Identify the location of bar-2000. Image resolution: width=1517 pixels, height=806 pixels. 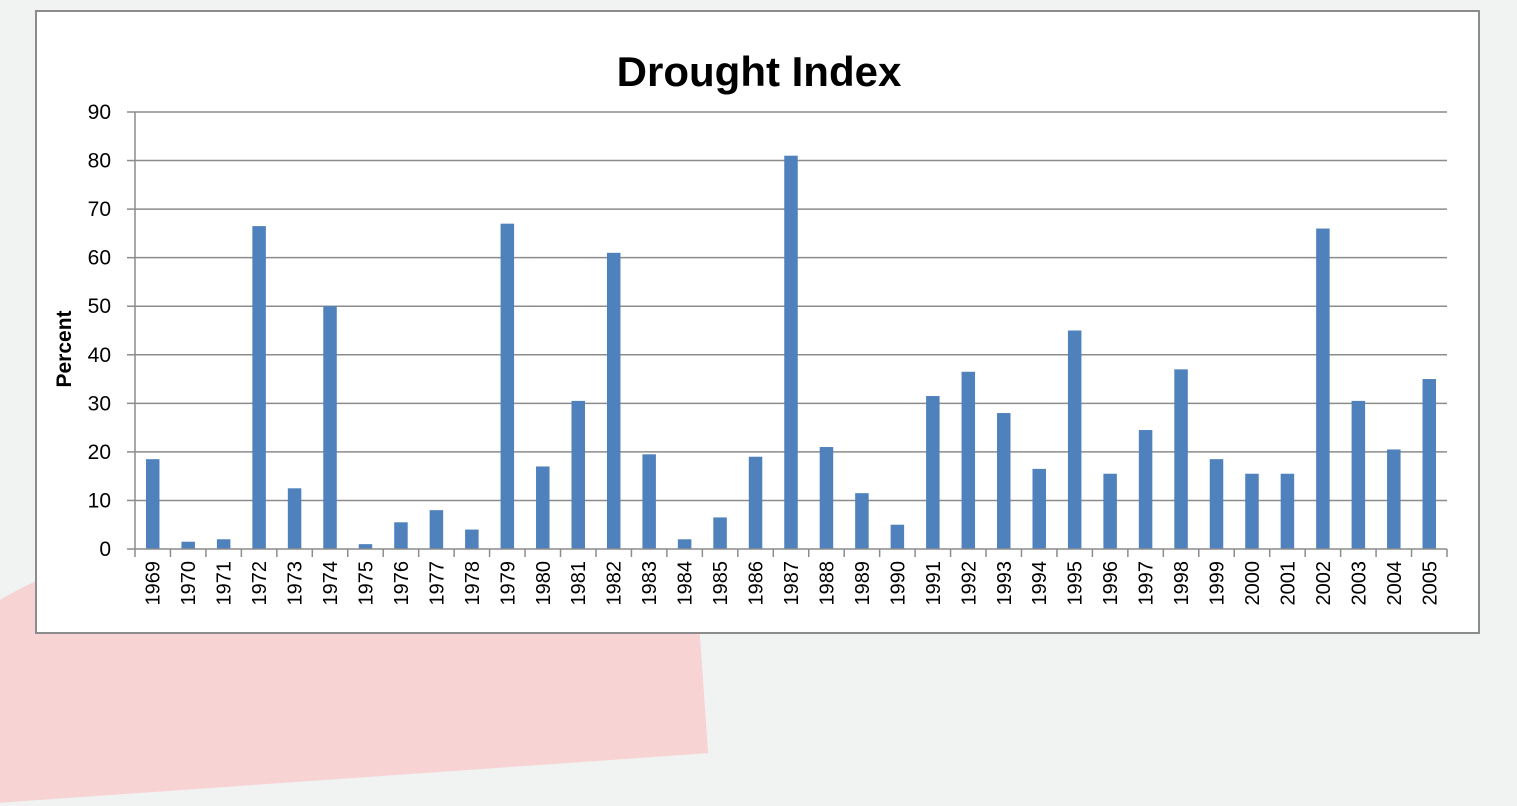
(1252, 511).